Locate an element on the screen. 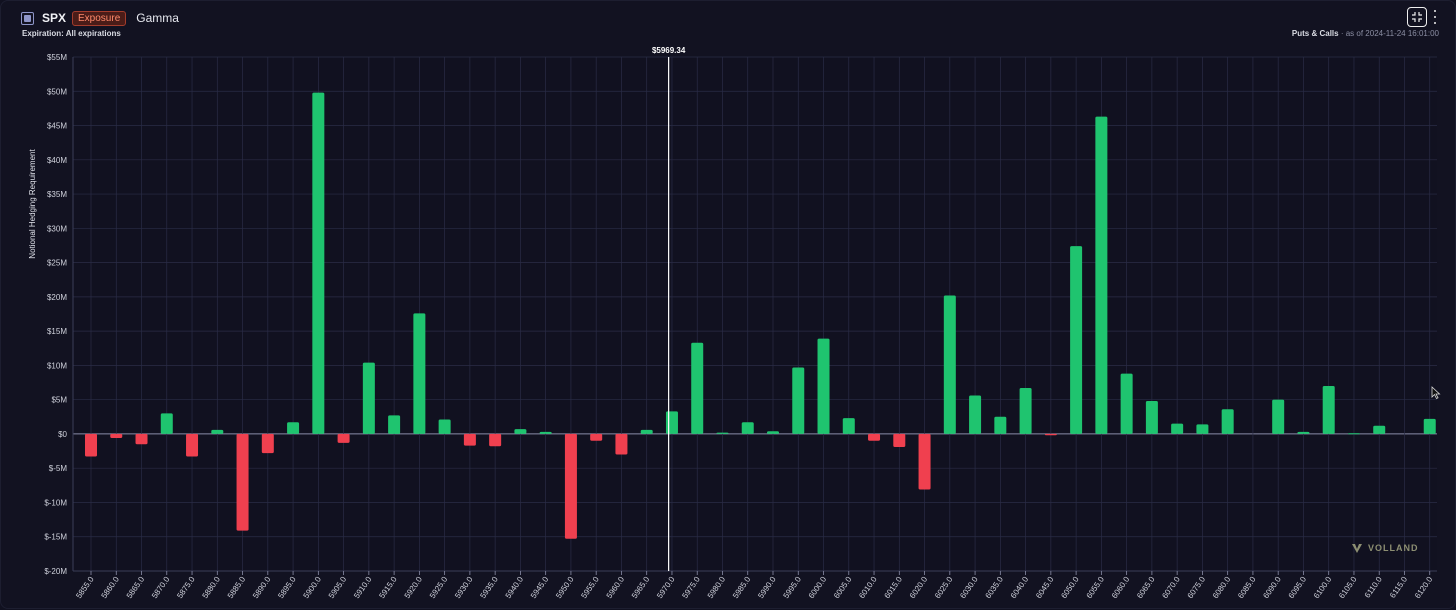 Image resolution: width=1456 pixels, height=610 pixels. y-tick-label: $-15M is located at coordinates (55, 537).